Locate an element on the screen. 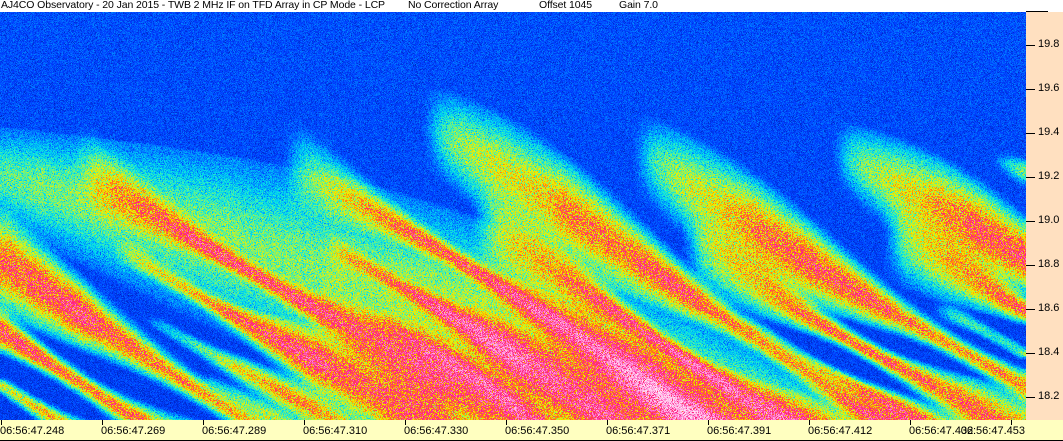 This screenshot has width=1063, height=441. x-axis-tick-label: 06:56:47.310 is located at coordinates (335, 431).